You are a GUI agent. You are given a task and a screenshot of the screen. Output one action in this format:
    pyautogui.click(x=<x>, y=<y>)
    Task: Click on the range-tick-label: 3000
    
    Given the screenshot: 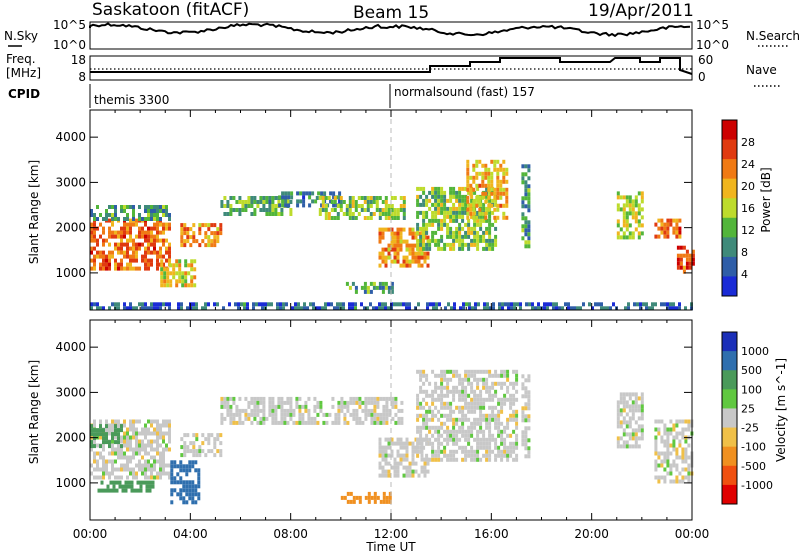 What is the action you would take?
    pyautogui.click(x=70, y=392)
    